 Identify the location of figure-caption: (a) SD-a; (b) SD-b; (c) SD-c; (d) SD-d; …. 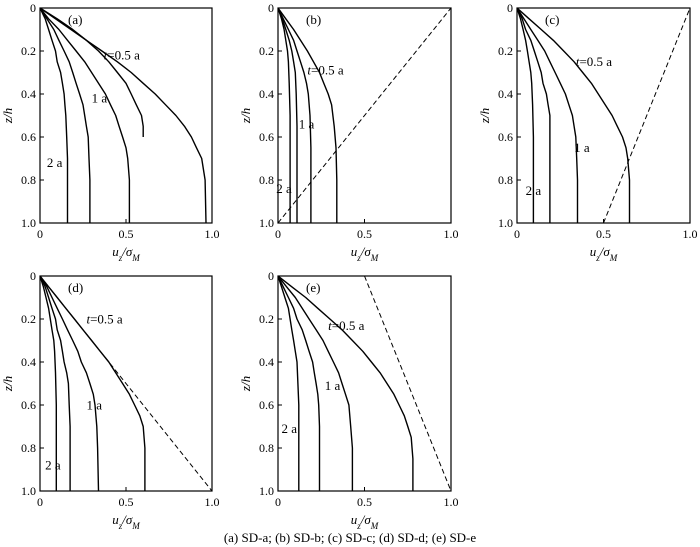
(350, 537).